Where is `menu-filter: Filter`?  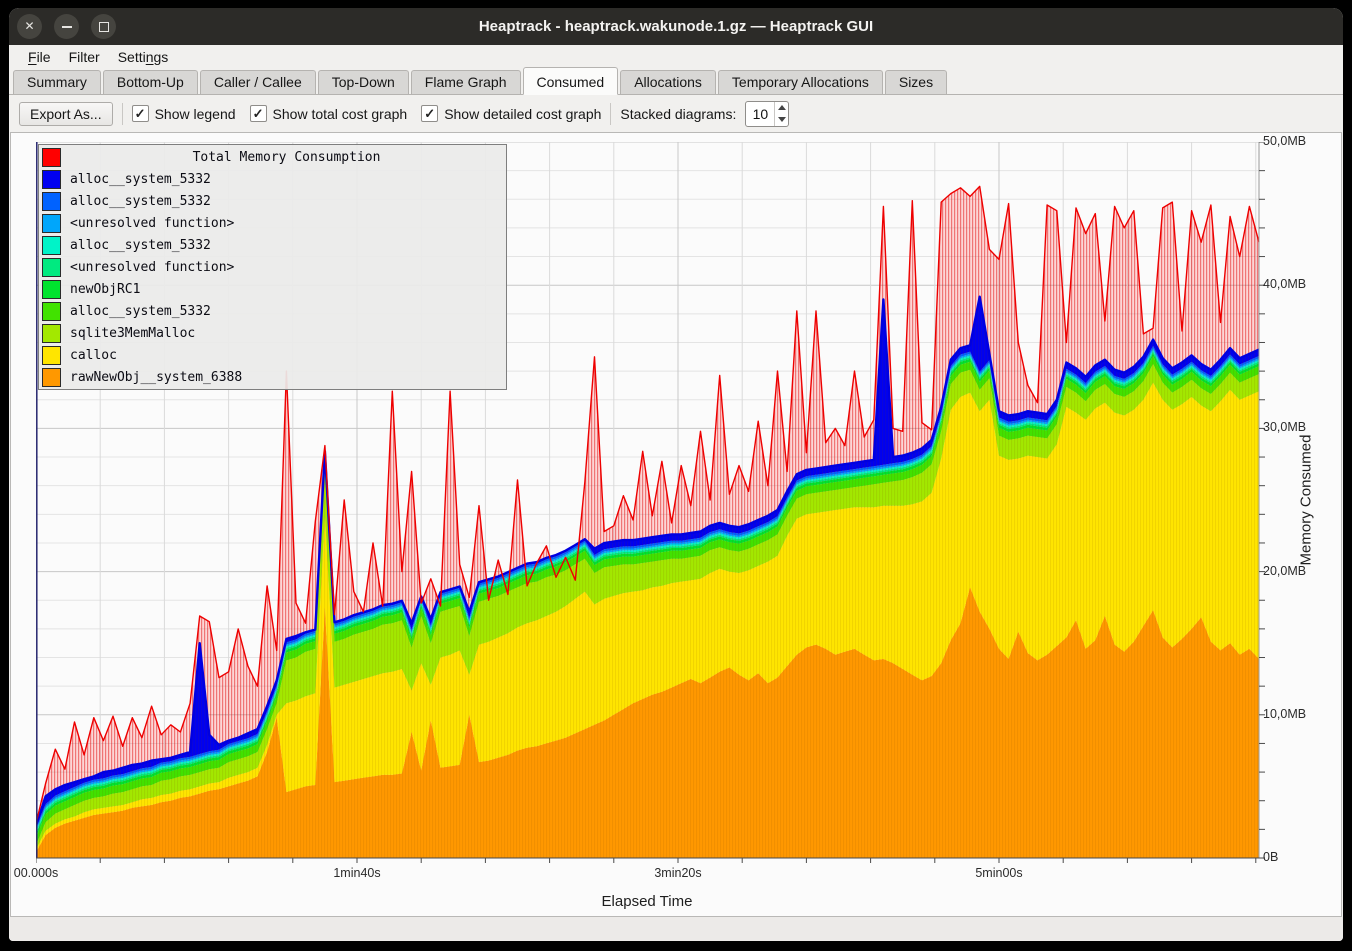
menu-filter: Filter is located at coordinates (84, 56).